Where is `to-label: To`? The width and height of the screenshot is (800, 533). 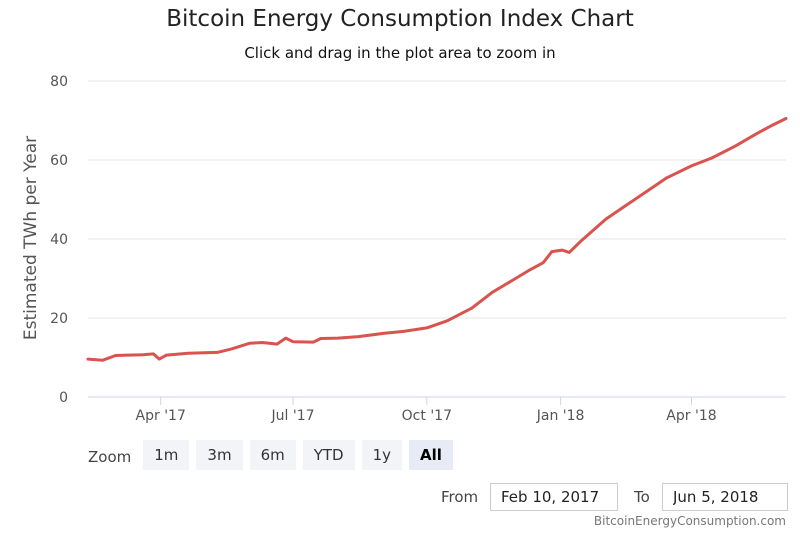
to-label: To is located at coordinates (642, 497).